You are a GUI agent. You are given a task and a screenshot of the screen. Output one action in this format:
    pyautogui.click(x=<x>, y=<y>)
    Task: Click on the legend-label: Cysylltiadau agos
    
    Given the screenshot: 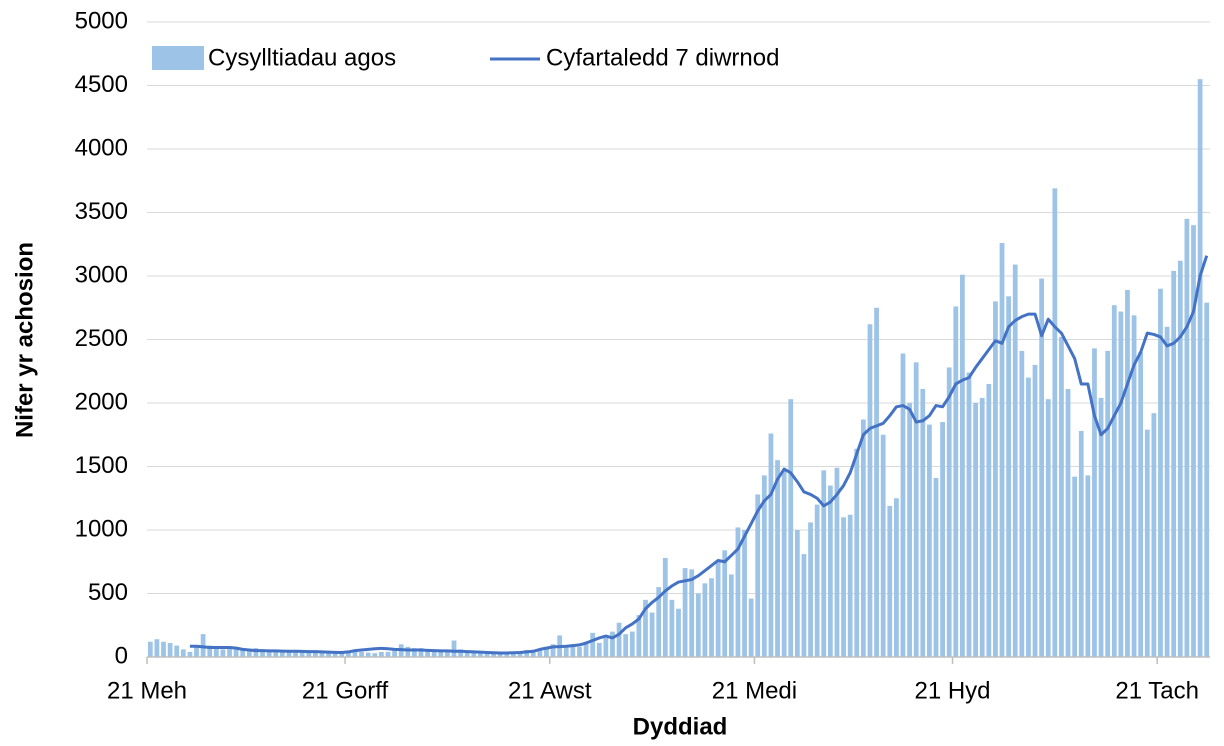 What is the action you would take?
    pyautogui.click(x=302, y=57)
    